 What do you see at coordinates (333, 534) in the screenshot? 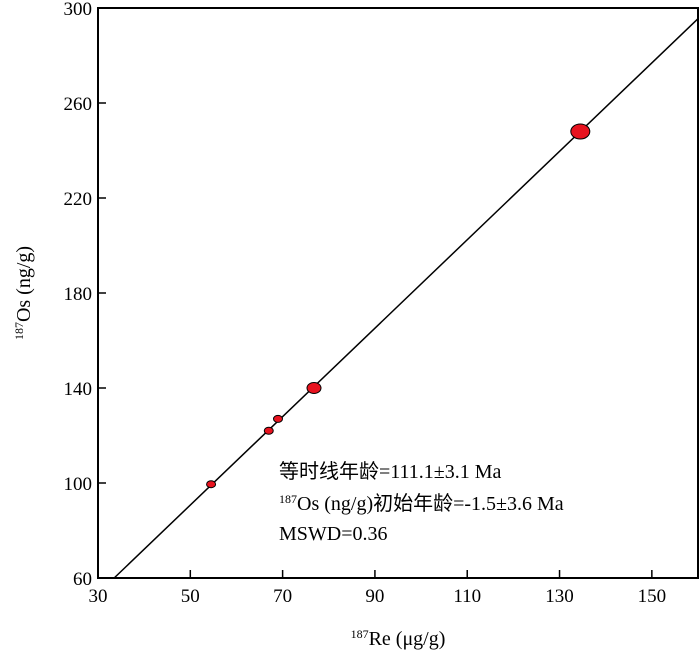
I see `annotation-mswd: MSWD=0.36` at bounding box center [333, 534].